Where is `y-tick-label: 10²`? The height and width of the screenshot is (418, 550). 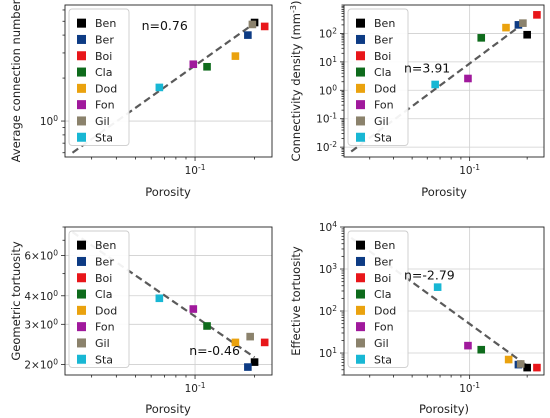
y-tick-label: 10² is located at coordinates (328, 33).